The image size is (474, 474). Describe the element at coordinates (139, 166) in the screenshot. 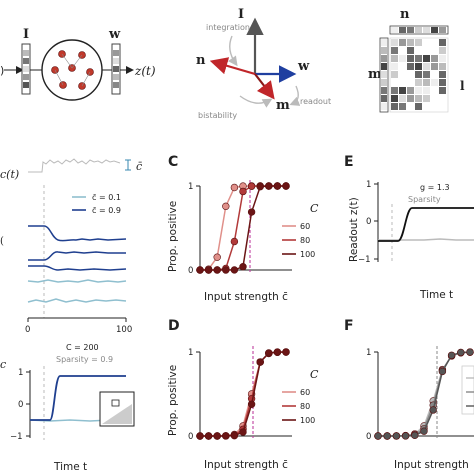

I see `cbar-label: c̄` at that location.